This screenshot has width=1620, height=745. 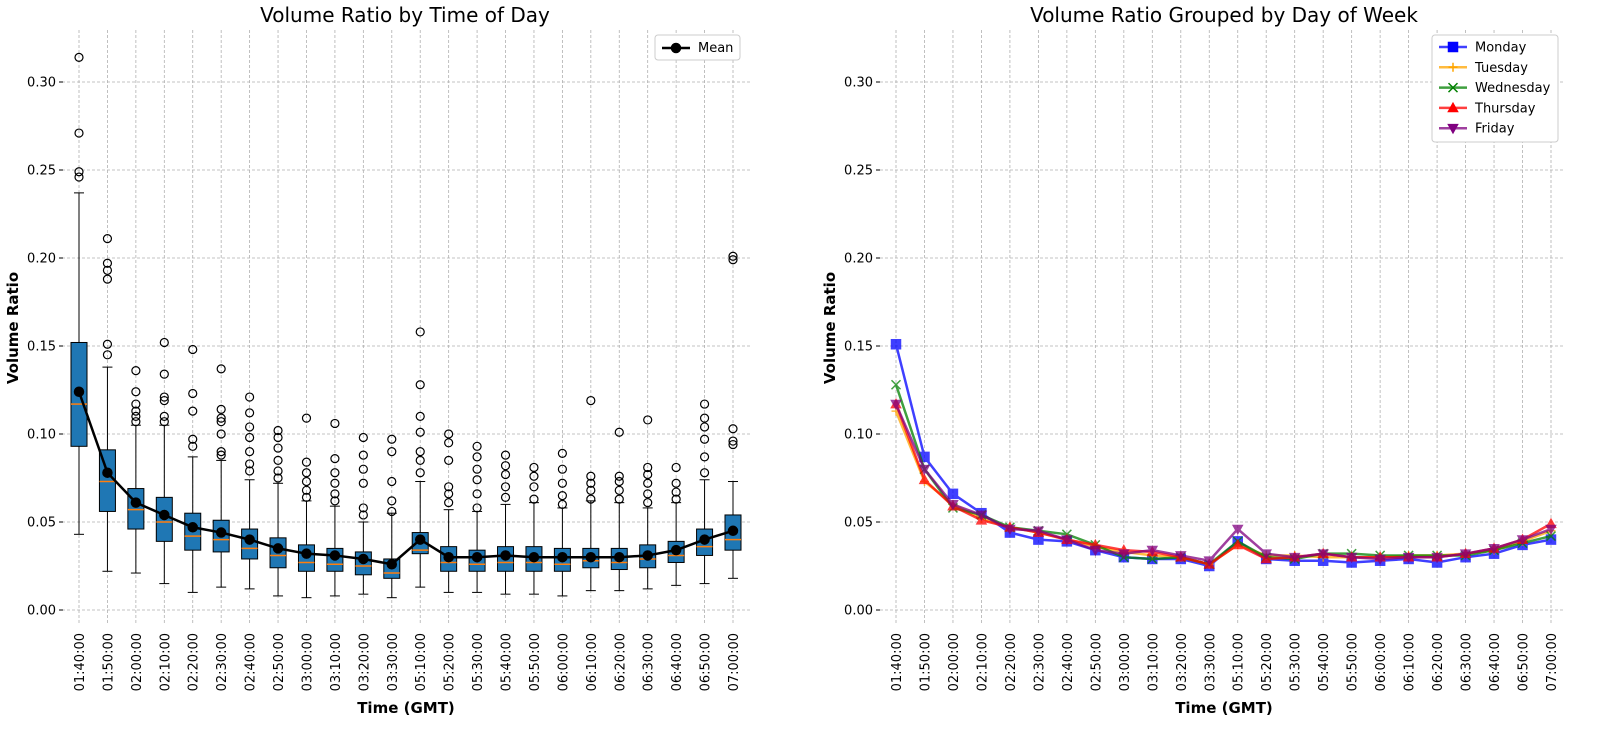 I want to click on y-tick-label: 0.25, so click(x=41, y=171).